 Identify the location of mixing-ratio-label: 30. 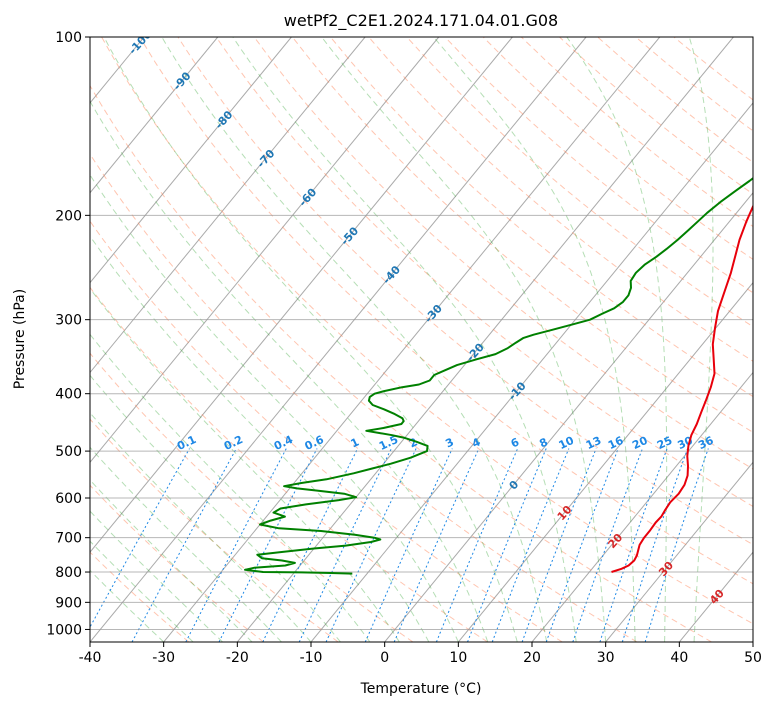
(686, 443).